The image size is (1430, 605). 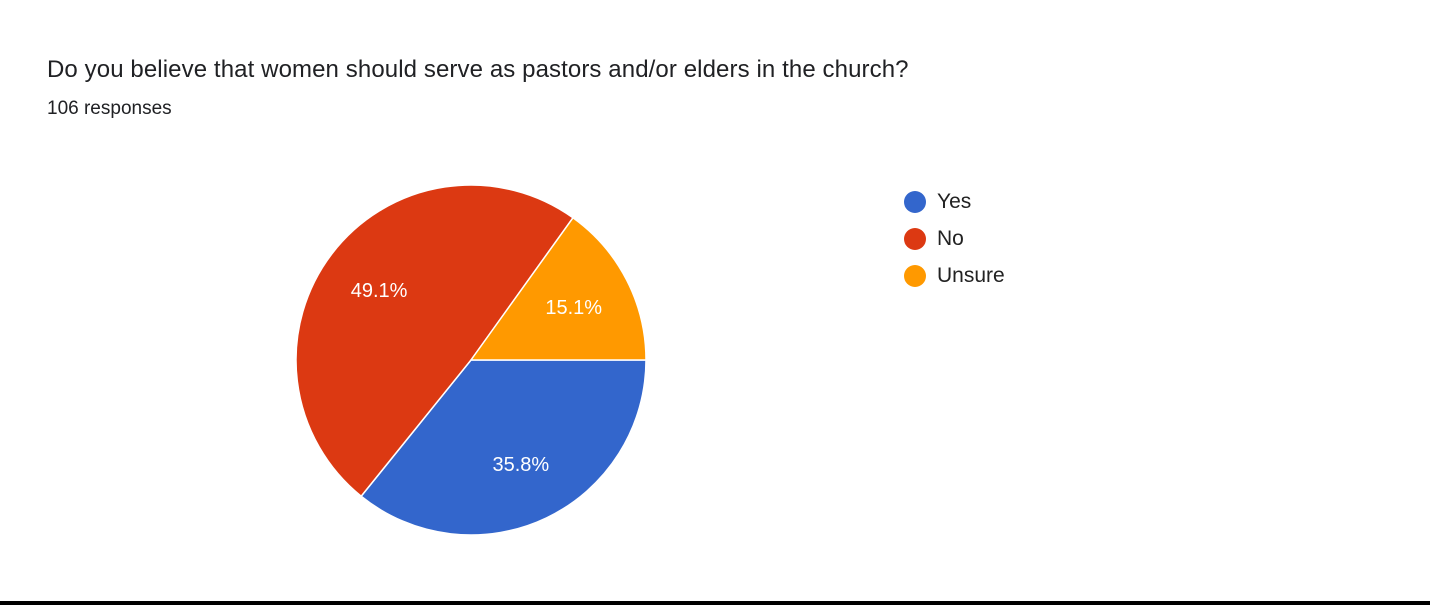 What do you see at coordinates (379, 291) in the screenshot?
I see `slice-label-no: 49.1%` at bounding box center [379, 291].